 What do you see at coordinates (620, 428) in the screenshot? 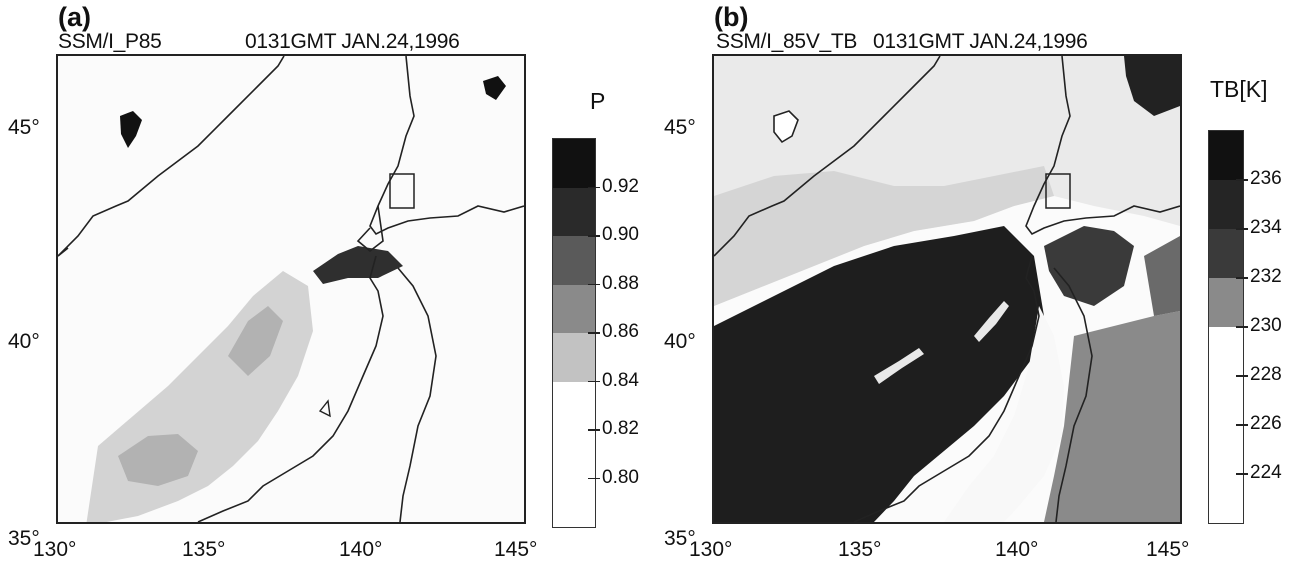
I see `panel-a-colorbar-tick-label: 0.82` at bounding box center [620, 428].